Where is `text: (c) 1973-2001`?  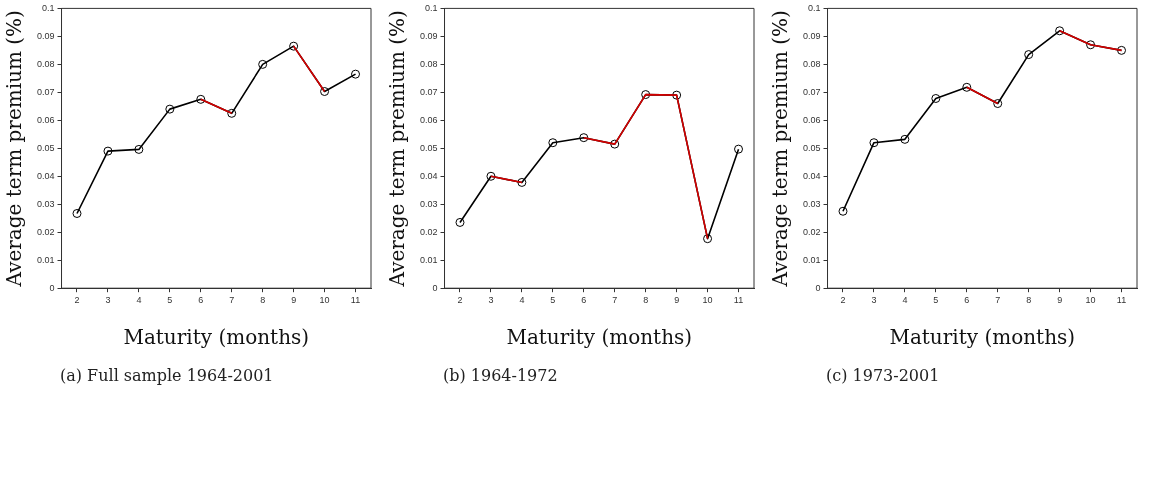
text: (c) 1973-2001 is located at coordinates (883, 375).